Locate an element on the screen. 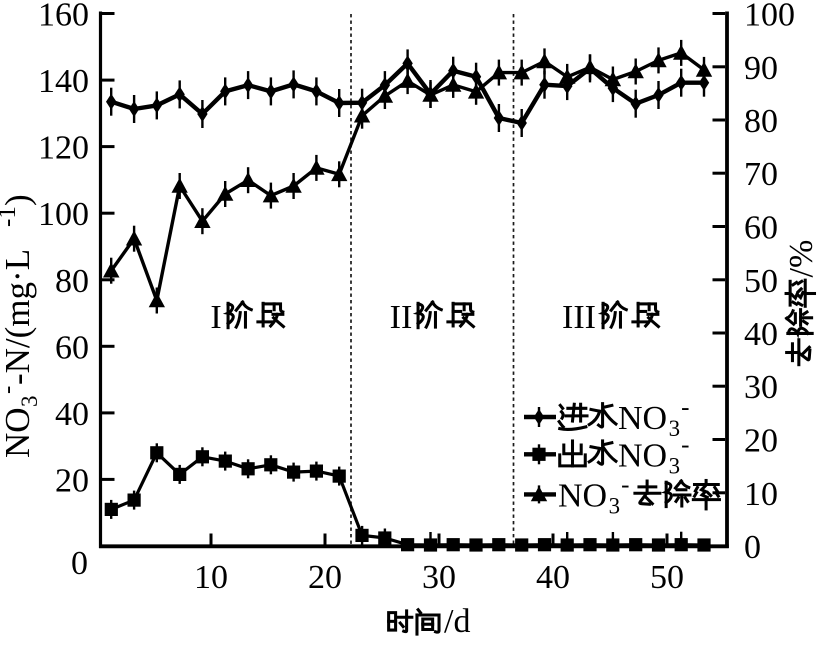 The height and width of the screenshot is (646, 822). svg-text: 120 is located at coordinates (63, 148).